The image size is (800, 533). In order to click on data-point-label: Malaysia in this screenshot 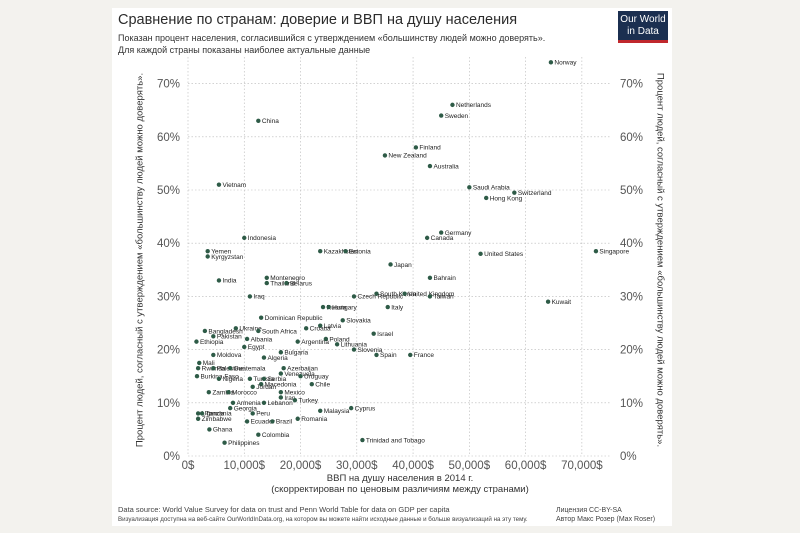, I will do `click(337, 411)`.